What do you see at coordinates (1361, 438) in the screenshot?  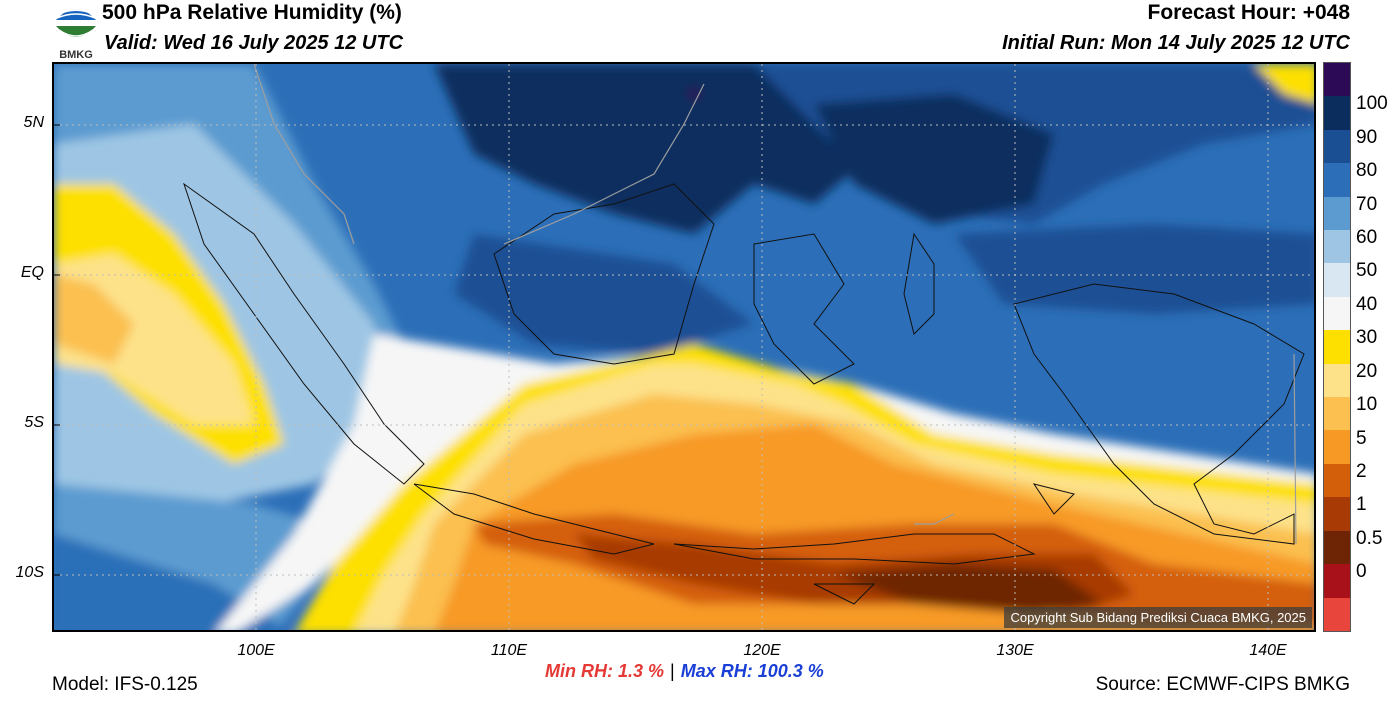 I see `colorbar-label: 5` at bounding box center [1361, 438].